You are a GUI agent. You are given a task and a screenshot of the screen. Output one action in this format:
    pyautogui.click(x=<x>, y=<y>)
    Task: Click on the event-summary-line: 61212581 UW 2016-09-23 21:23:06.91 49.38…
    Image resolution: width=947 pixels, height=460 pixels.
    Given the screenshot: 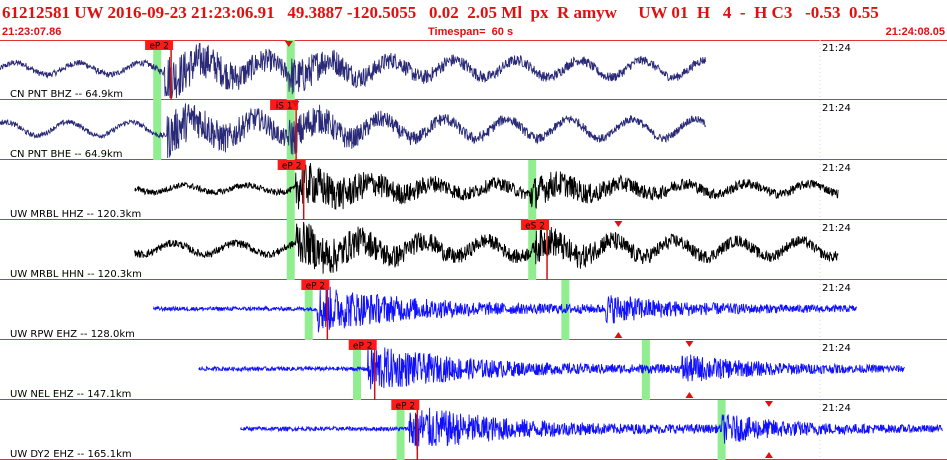 What is the action you would take?
    pyautogui.click(x=440, y=12)
    